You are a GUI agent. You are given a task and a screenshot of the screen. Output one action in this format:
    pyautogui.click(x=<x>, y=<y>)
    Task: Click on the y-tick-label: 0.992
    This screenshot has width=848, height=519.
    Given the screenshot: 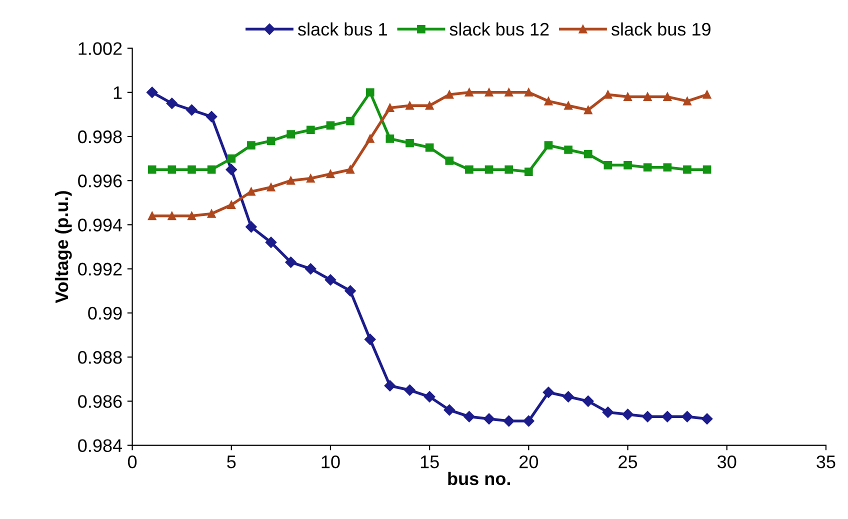 What is the action you would take?
    pyautogui.click(x=100, y=269)
    